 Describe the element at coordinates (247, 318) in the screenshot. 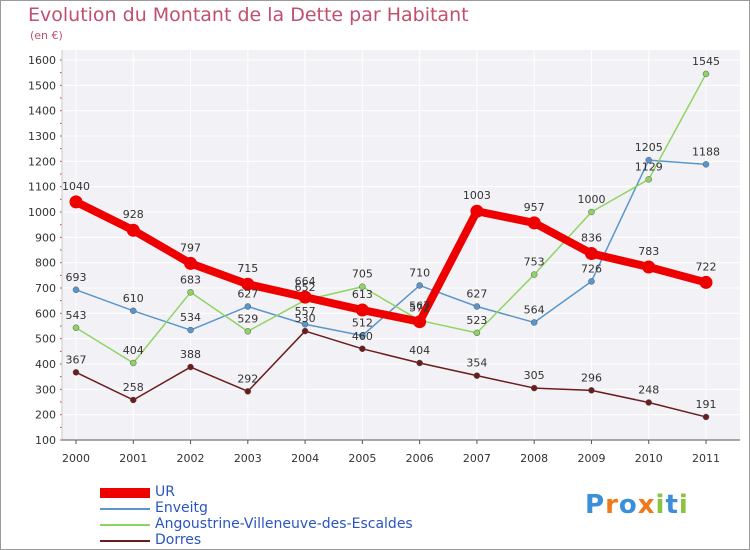

I see `data-label-angoustrine-villeneuve-des-escaldes: 529` at that location.